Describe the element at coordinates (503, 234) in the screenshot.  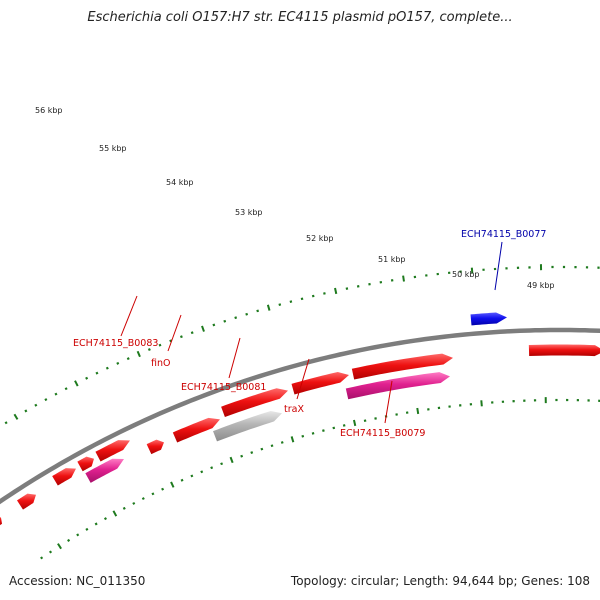
I see `gene-label-b0077: ECH74115_B0077` at that location.